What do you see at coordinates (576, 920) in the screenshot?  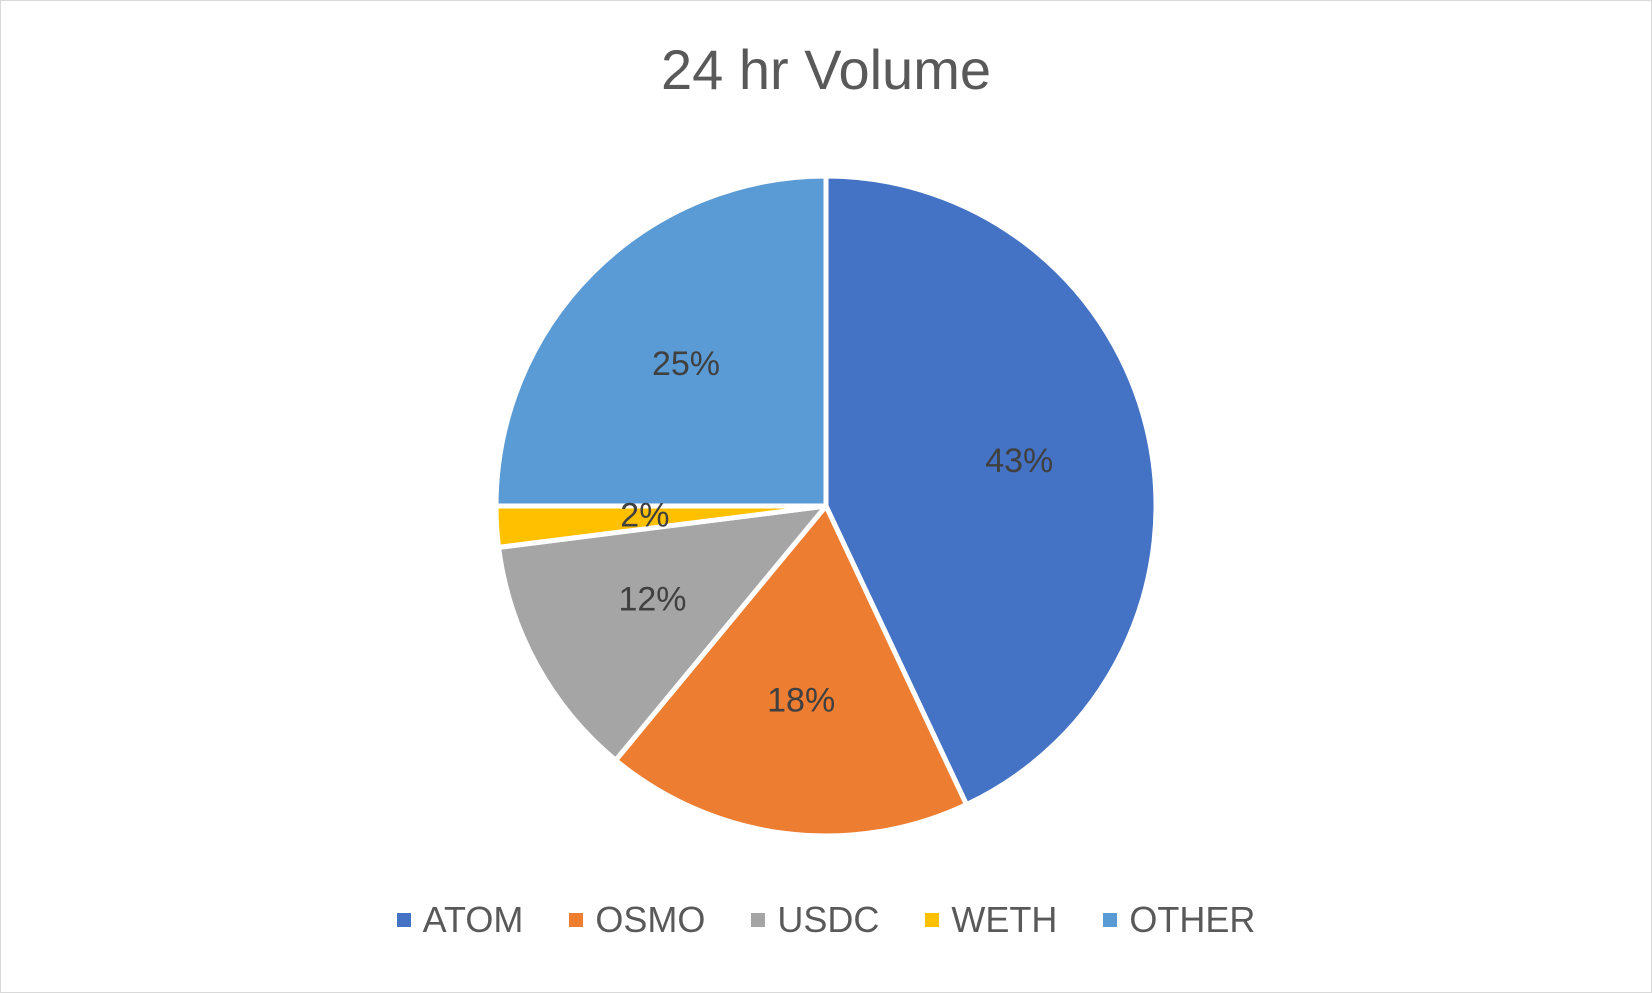 I see `legend-swatch-osmo` at bounding box center [576, 920].